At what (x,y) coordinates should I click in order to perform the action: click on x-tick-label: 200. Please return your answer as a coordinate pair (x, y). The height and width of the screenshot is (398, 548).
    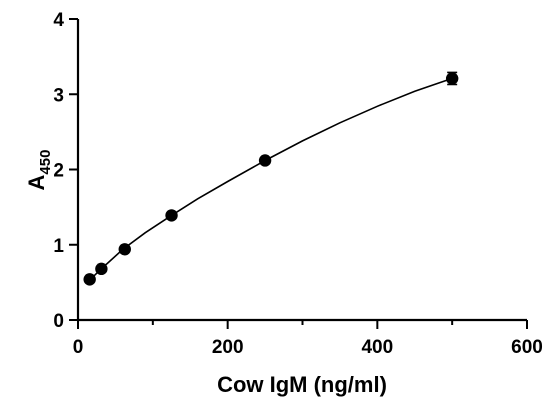
    Looking at the image, I should click on (228, 347).